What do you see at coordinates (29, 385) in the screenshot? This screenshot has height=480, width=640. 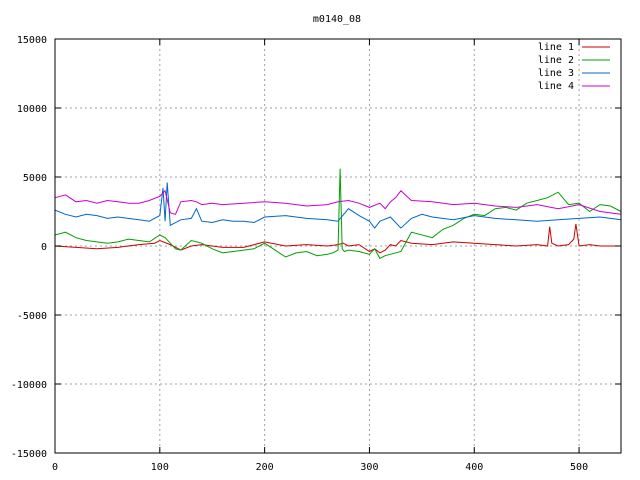 I see `y-tick-label: -10000` at bounding box center [29, 385].